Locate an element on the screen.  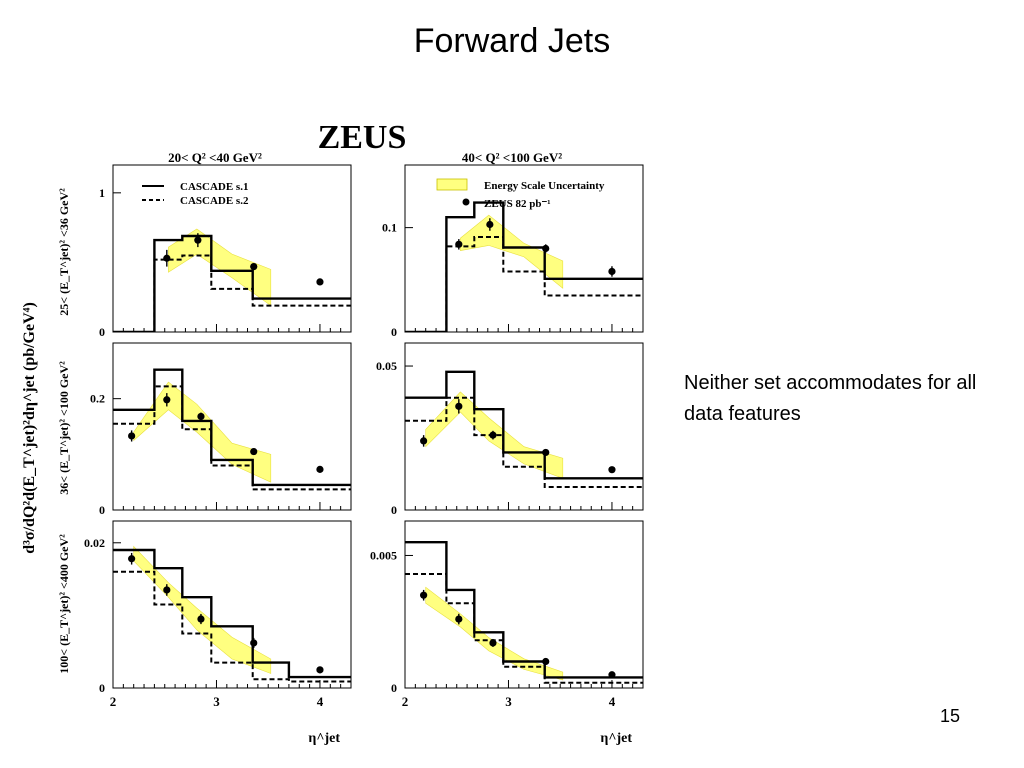
col-title-left: 20< Q² <40 GeV² is located at coordinates (215, 157).